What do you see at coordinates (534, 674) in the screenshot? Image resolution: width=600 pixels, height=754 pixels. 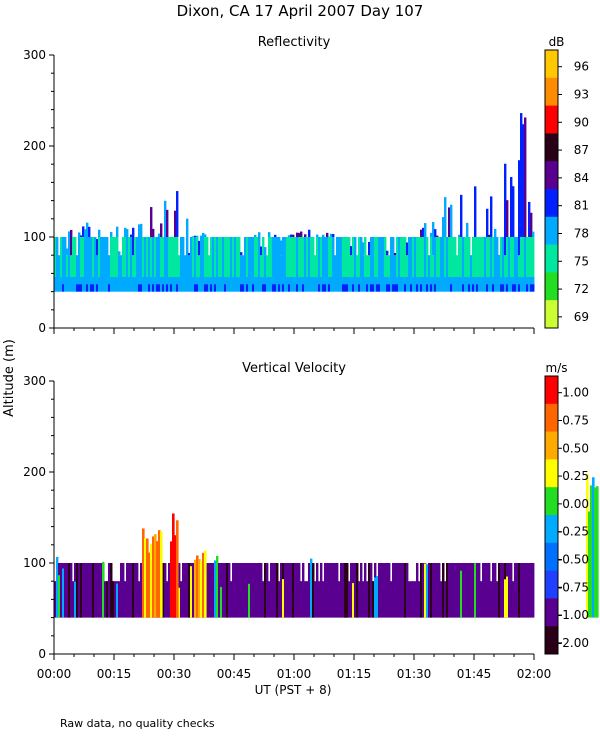 I see `x-tick-label: 02:00` at bounding box center [534, 674].